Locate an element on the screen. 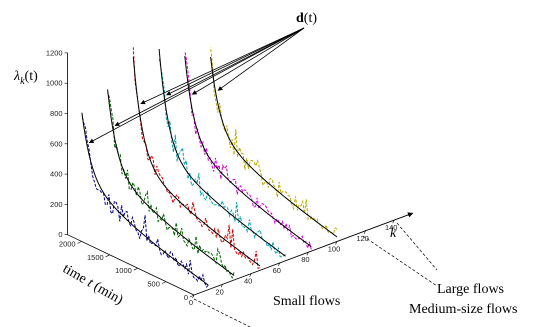 Image resolution: width=548 pixels, height=327 pixels. medium-flows-label: Medium-size flows is located at coordinates (463, 309).